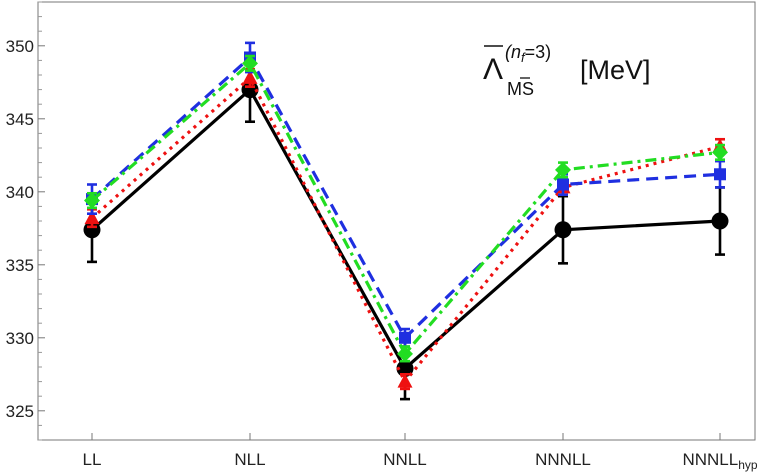 The width and height of the screenshot is (763, 475). I want to click on x-tick-label: NNLL, so click(404, 459).